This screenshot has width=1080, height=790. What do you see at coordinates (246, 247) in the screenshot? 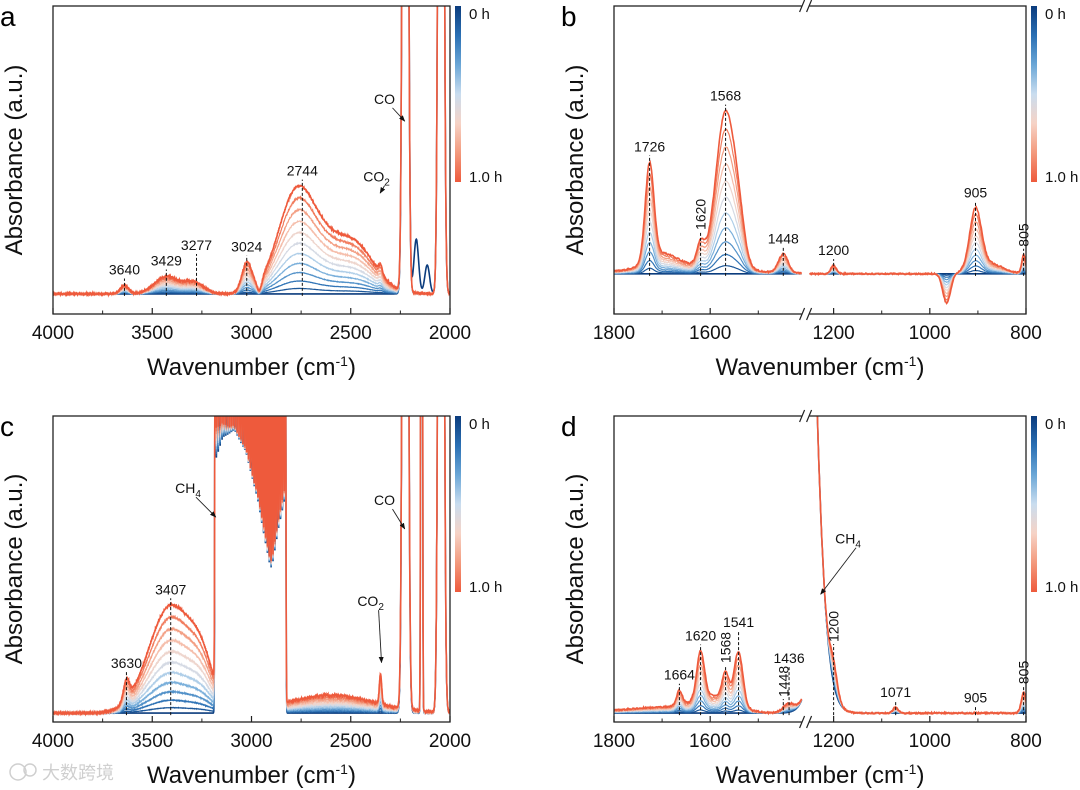
I see `peak-label: 3024` at bounding box center [246, 247].